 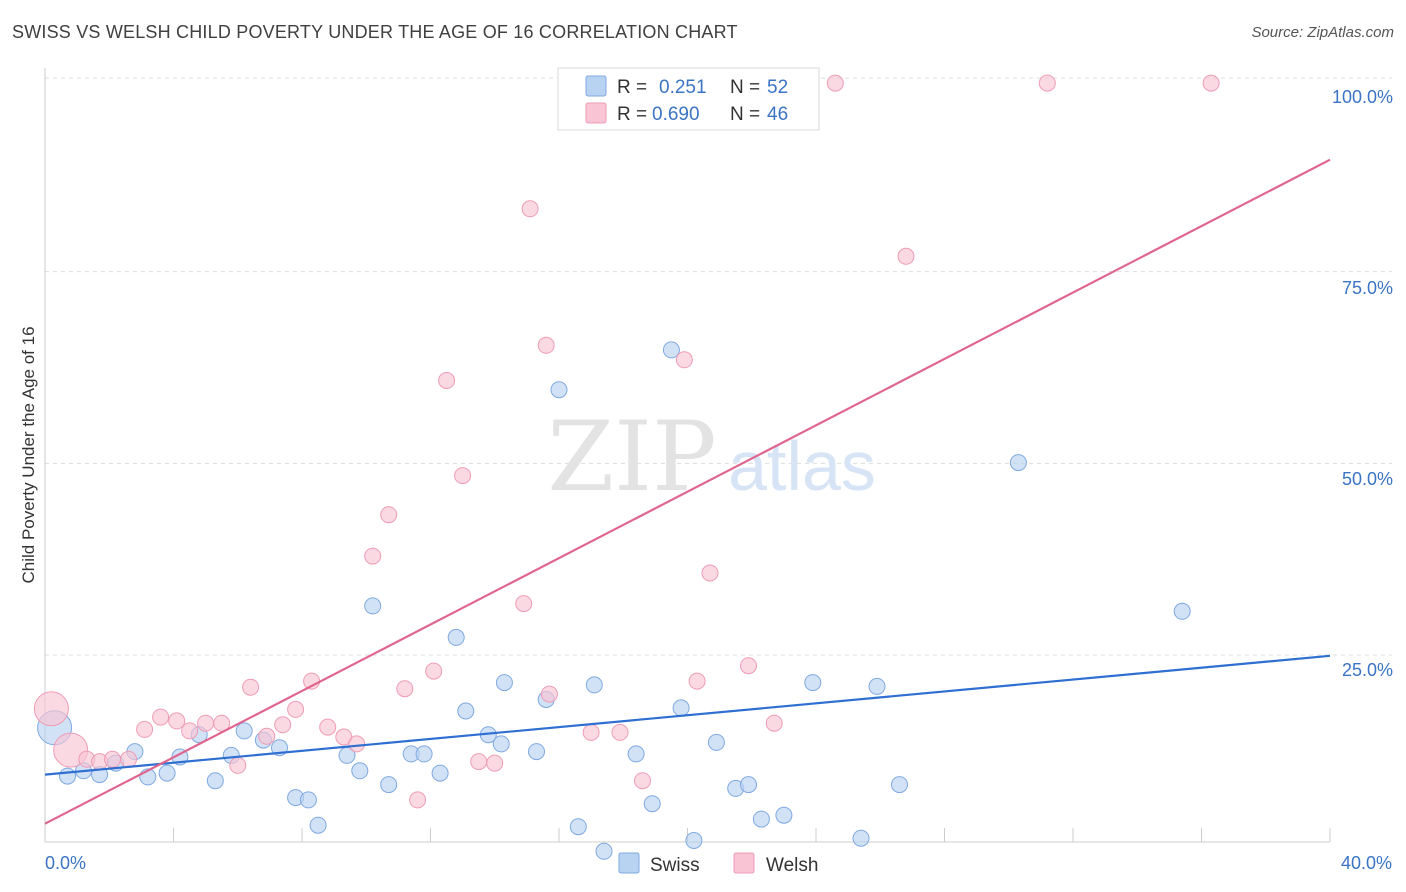 What do you see at coordinates (596, 86) in the screenshot?
I see `legend-swatch-swiss` at bounding box center [596, 86].